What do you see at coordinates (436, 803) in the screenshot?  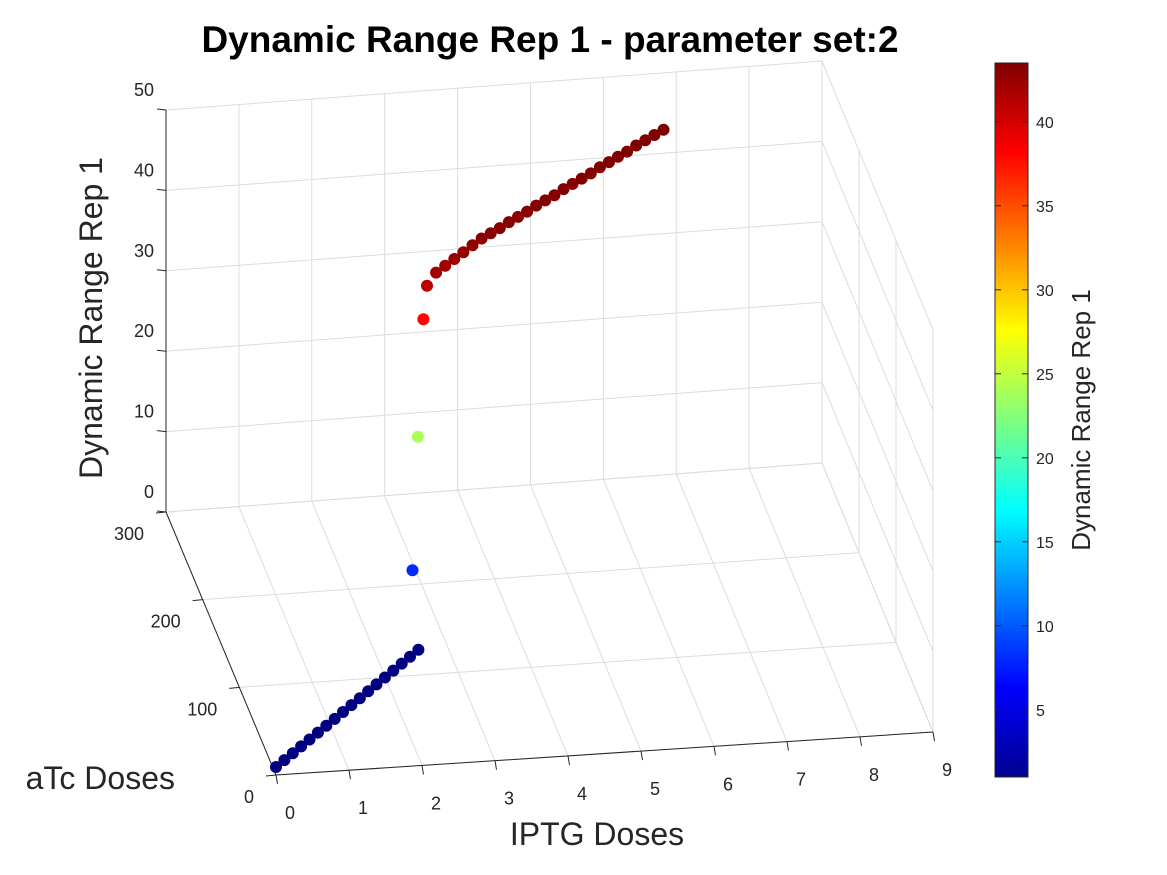 I see `x-tick-label: 2` at bounding box center [436, 803].